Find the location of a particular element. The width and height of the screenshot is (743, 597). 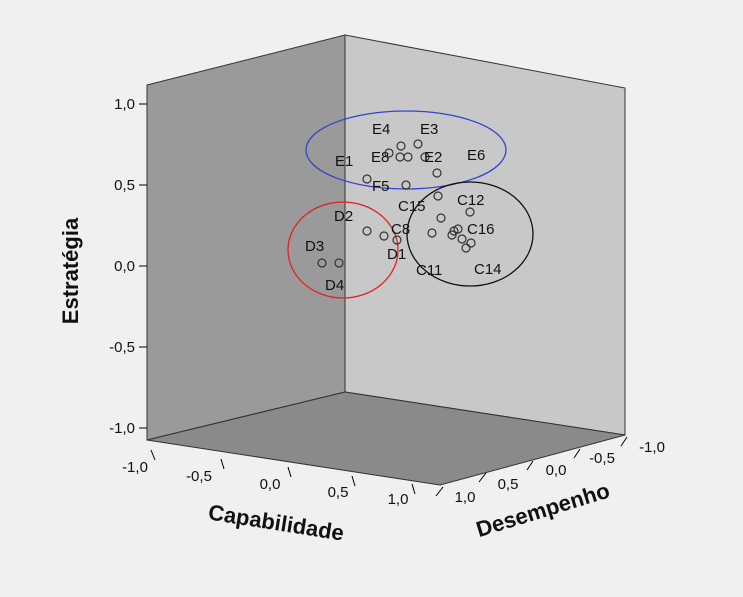

data-point-e2 is located at coordinates (425, 157).